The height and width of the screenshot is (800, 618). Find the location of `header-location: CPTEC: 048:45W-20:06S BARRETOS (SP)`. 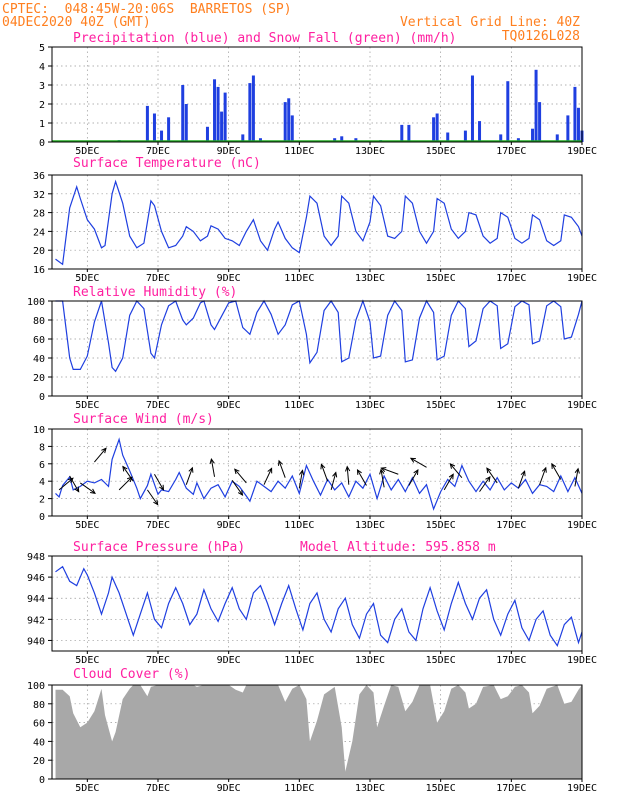

header-location: CPTEC: 048:45W-20:06S BARRETOS (SP) is located at coordinates (147, 9).